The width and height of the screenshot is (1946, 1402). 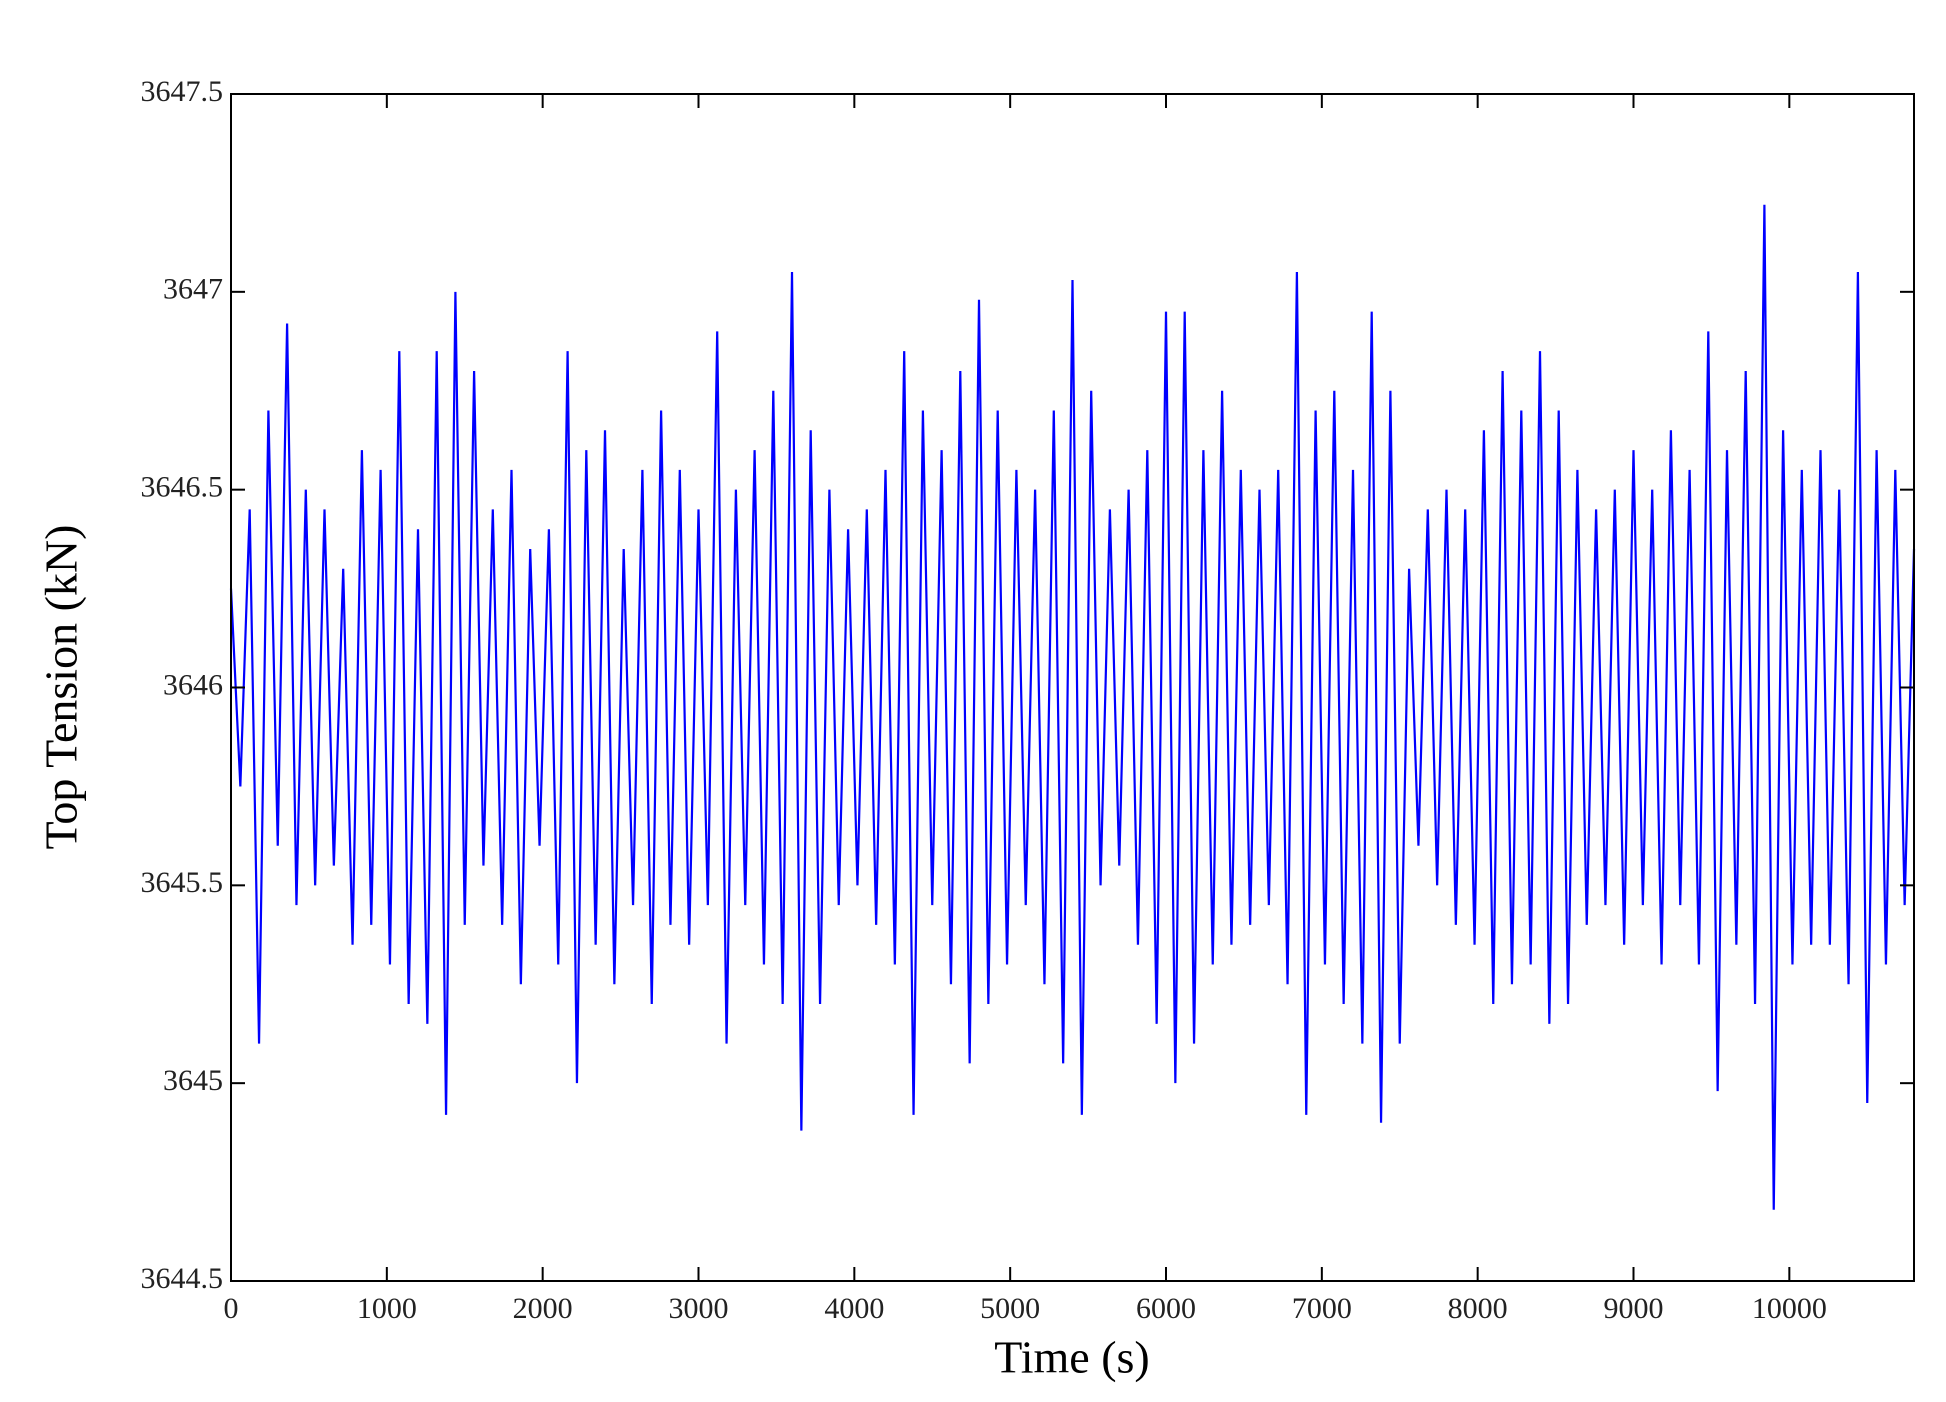 I want to click on y-tick-label: 3646.5, so click(x=182, y=487).